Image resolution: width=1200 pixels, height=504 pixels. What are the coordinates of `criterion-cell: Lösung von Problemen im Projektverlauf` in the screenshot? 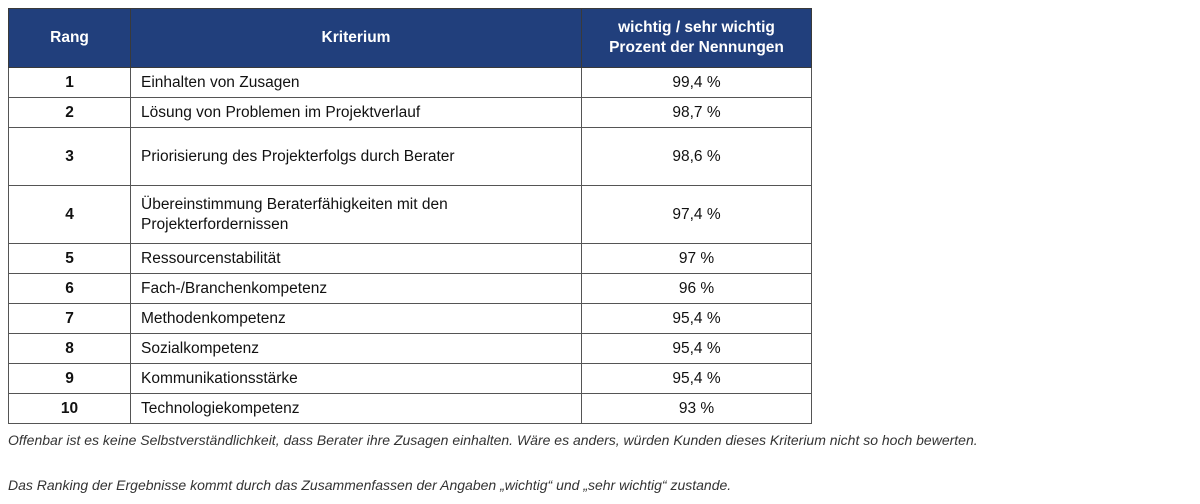 It's located at (356, 112).